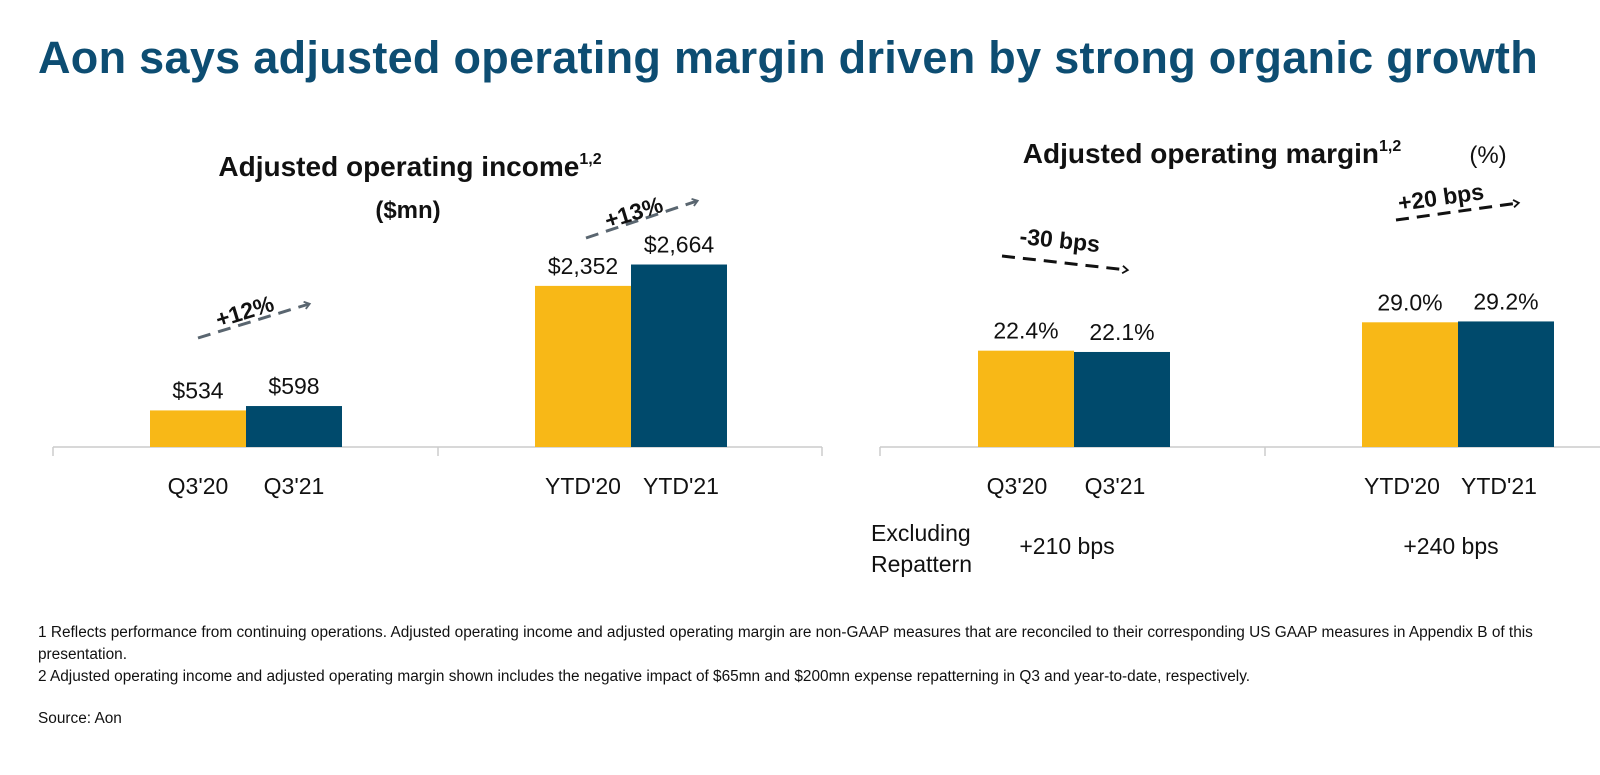 Image resolution: width=1600 pixels, height=775 pixels. Describe the element at coordinates (1121, 332) in the screenshot. I see `data-label-q3-21-margin: 22.1%` at that location.